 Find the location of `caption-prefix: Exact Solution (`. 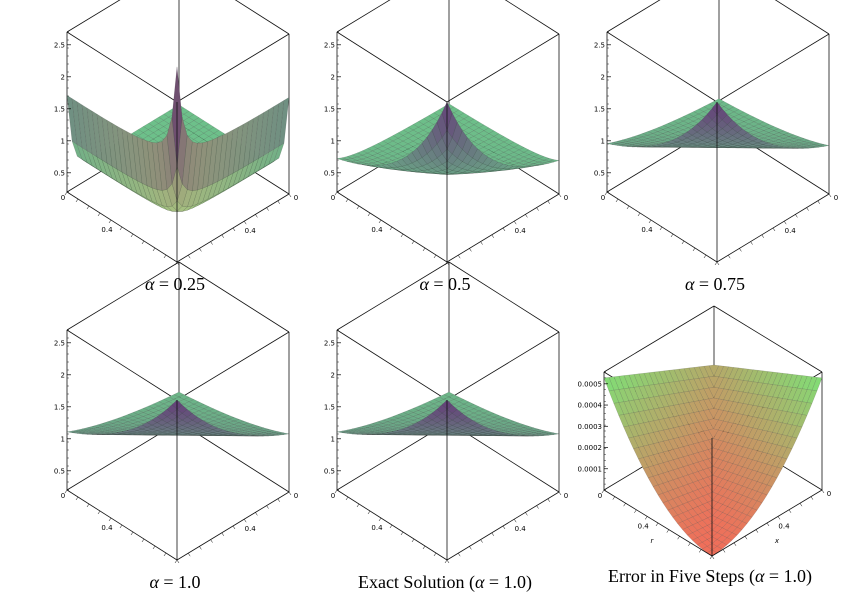

caption-prefix: Exact Solution ( is located at coordinates (416, 582).